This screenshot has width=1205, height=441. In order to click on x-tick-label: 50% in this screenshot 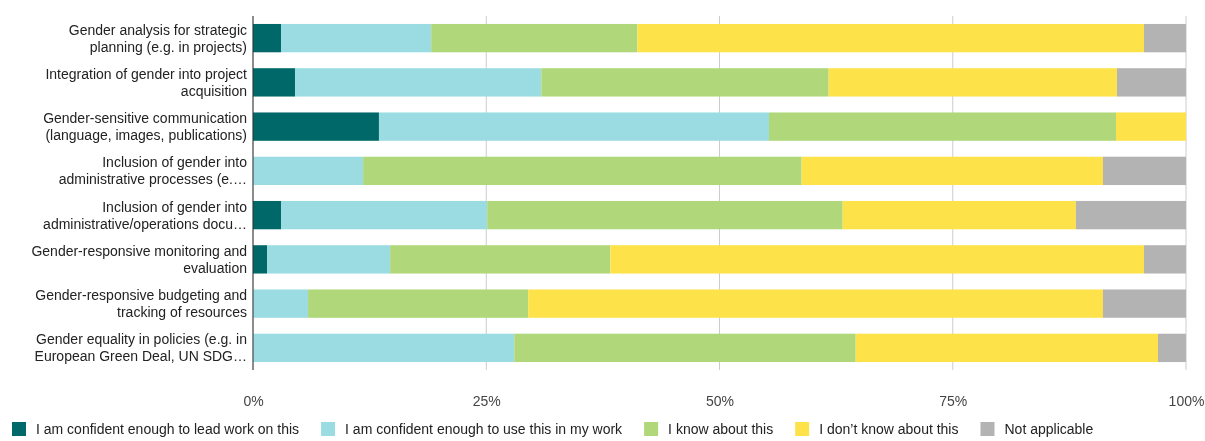, I will do `click(720, 400)`.